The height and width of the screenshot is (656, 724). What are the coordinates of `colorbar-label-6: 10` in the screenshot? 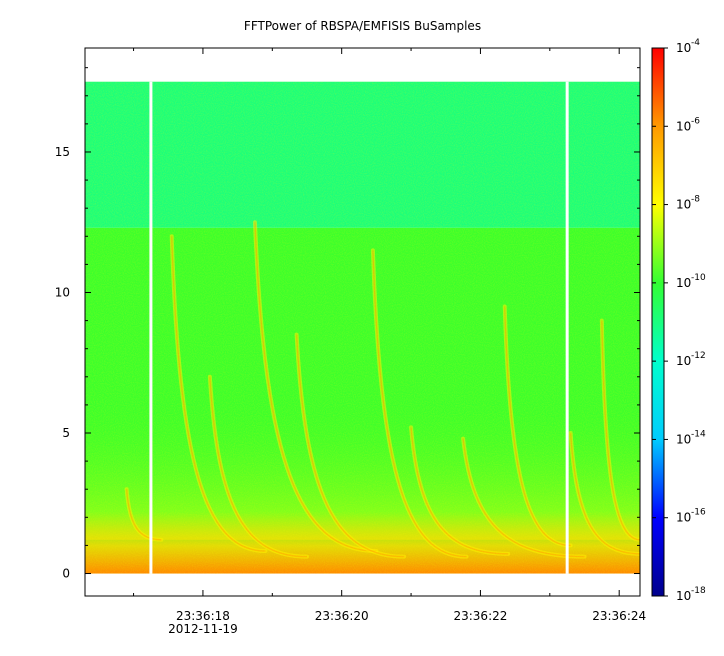 It's located at (683, 439).